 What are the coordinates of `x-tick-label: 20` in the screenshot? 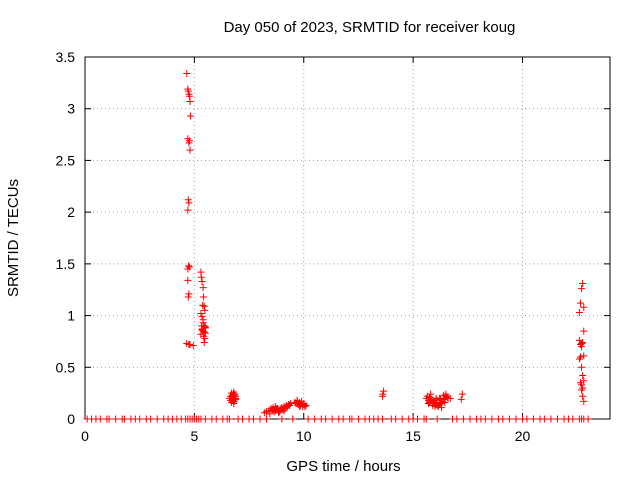 It's located at (523, 436).